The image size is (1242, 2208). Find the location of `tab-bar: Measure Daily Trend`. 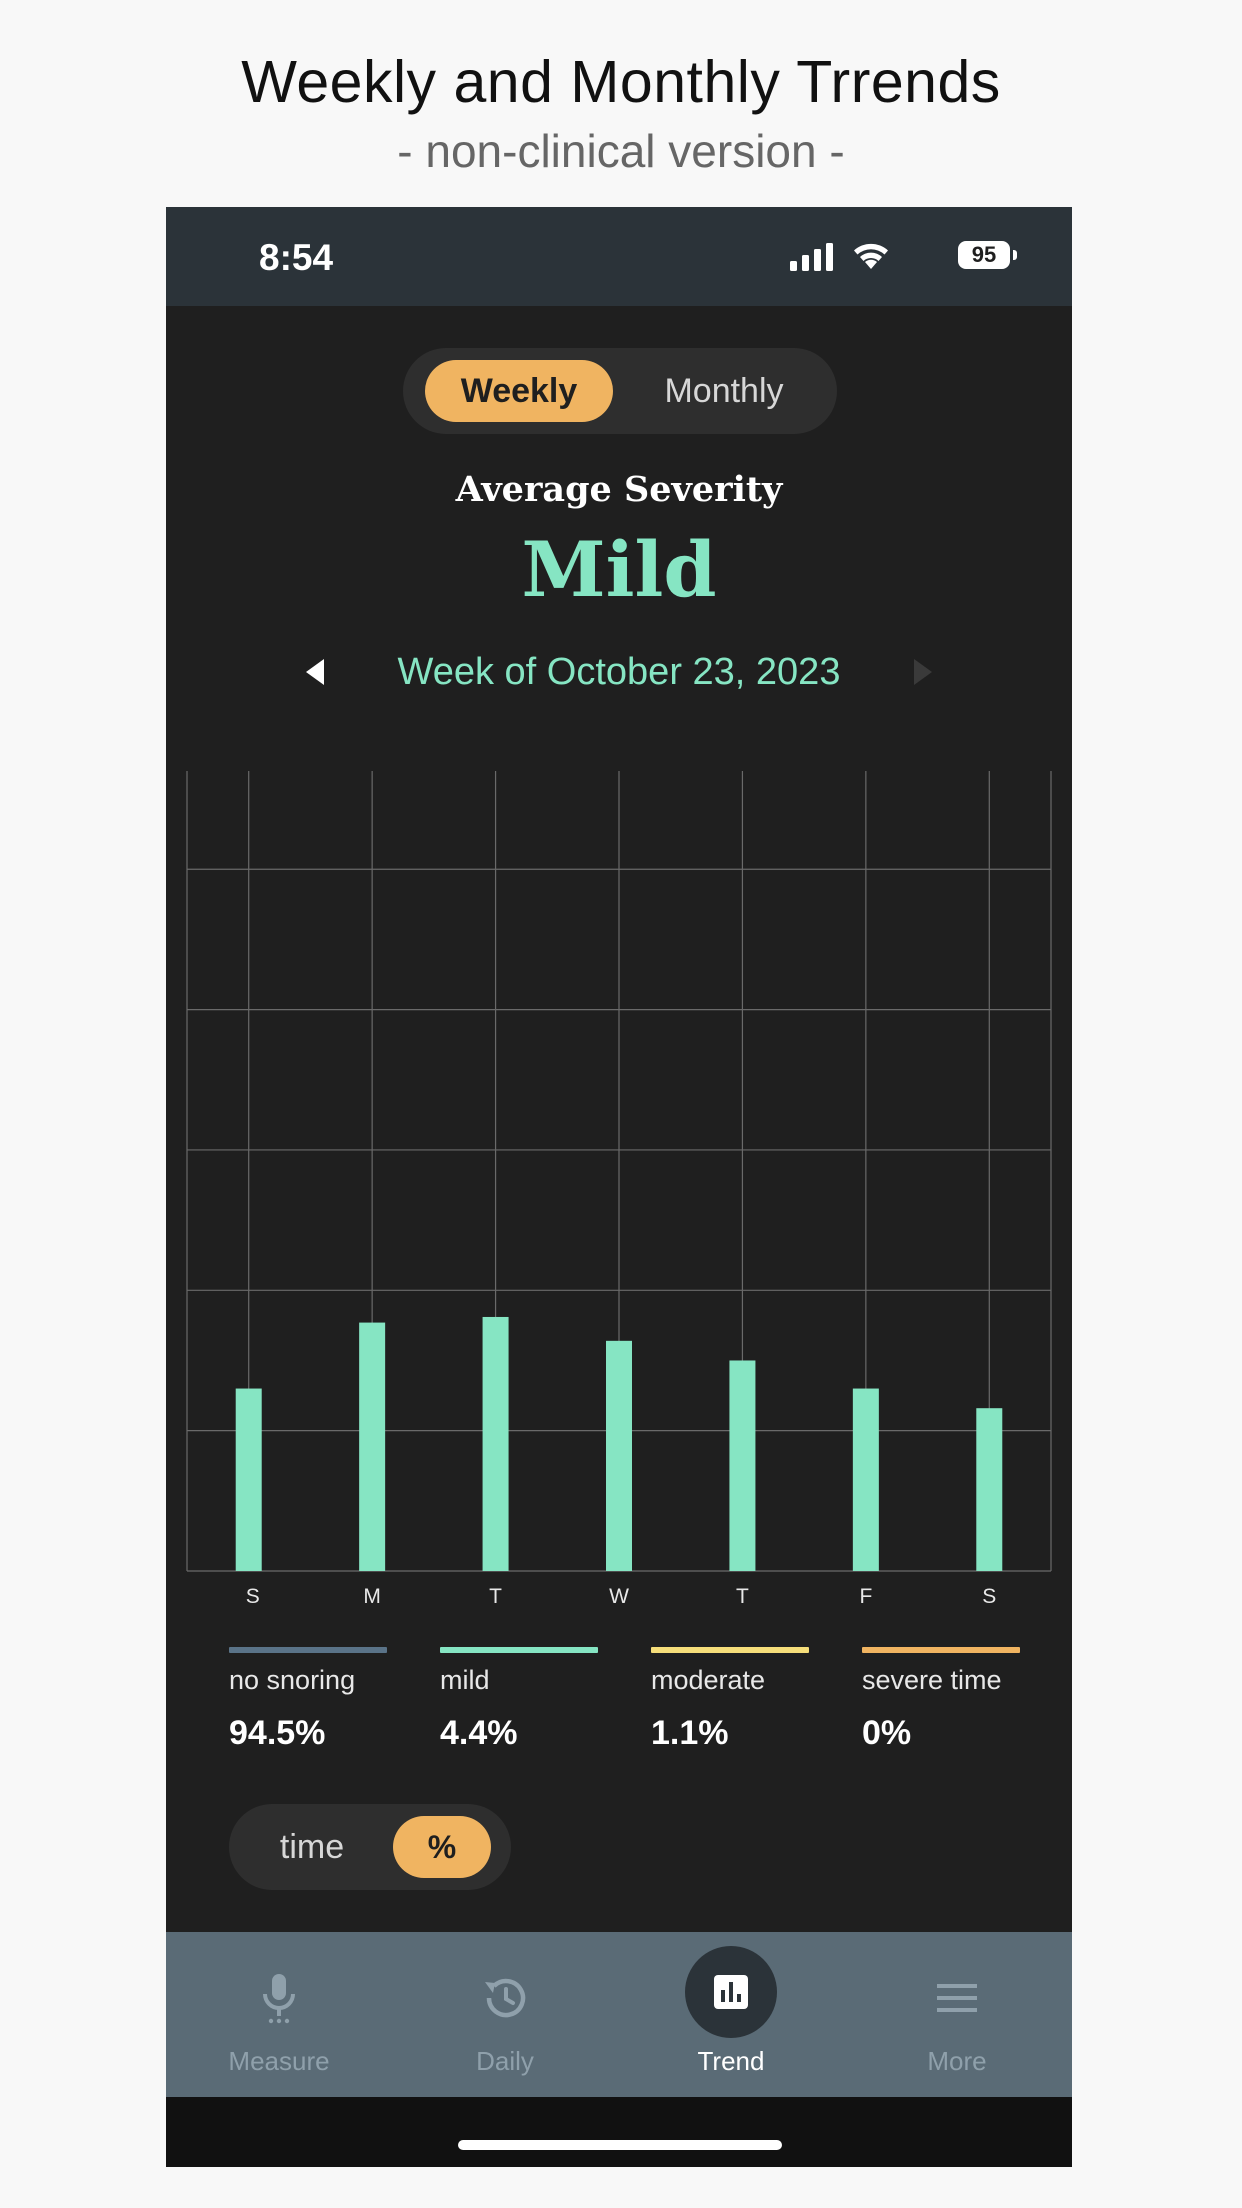

tab-bar: Measure Daily Trend is located at coordinates (619, 2014).